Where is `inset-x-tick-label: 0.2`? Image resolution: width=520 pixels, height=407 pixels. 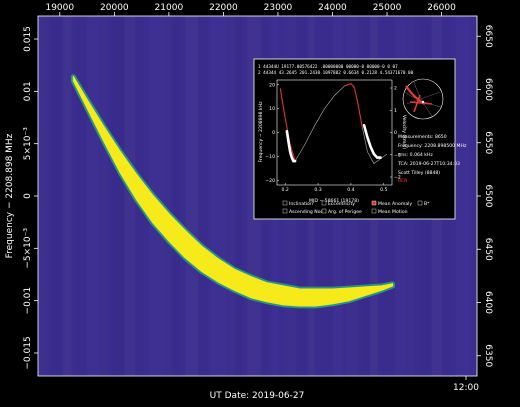
inset-x-tick-label: 0.2 is located at coordinates (285, 190).